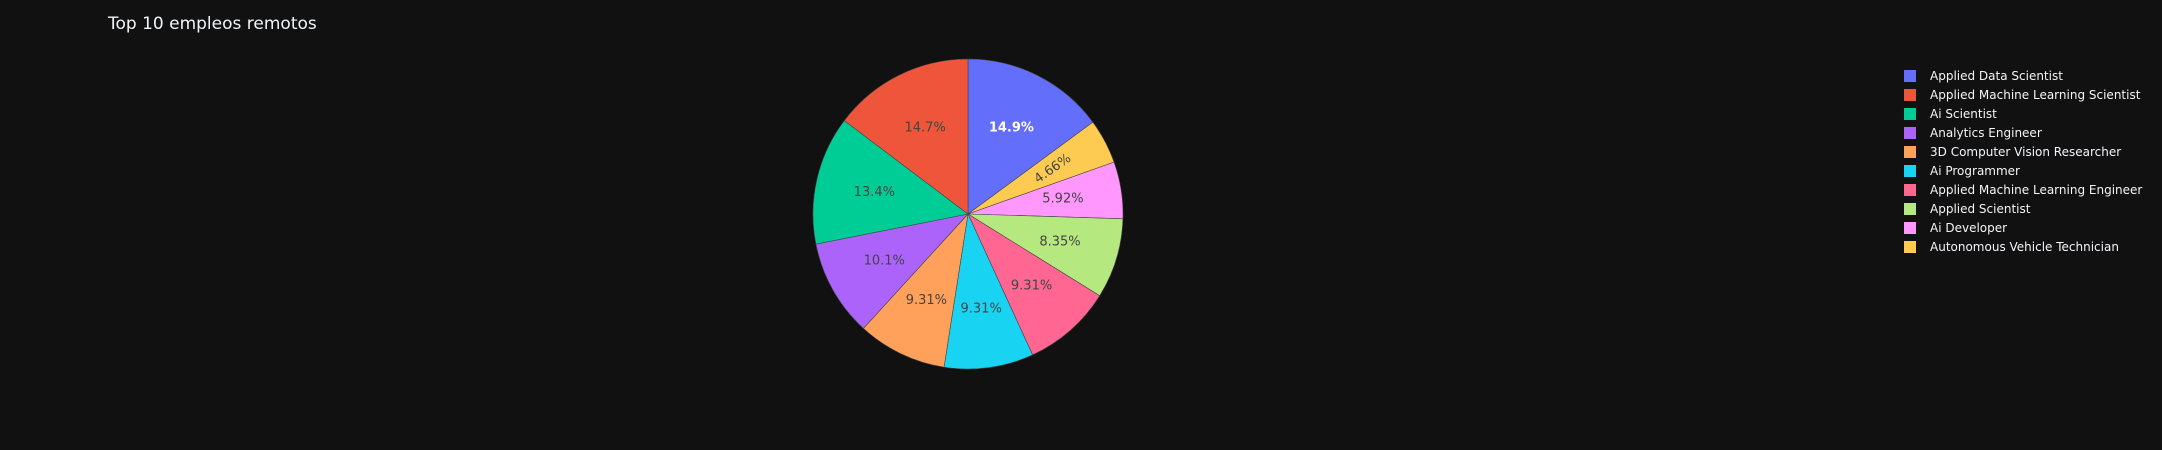  Describe the element at coordinates (988, 291) in the screenshot. I see `pie-slice-ai-programmer` at that location.